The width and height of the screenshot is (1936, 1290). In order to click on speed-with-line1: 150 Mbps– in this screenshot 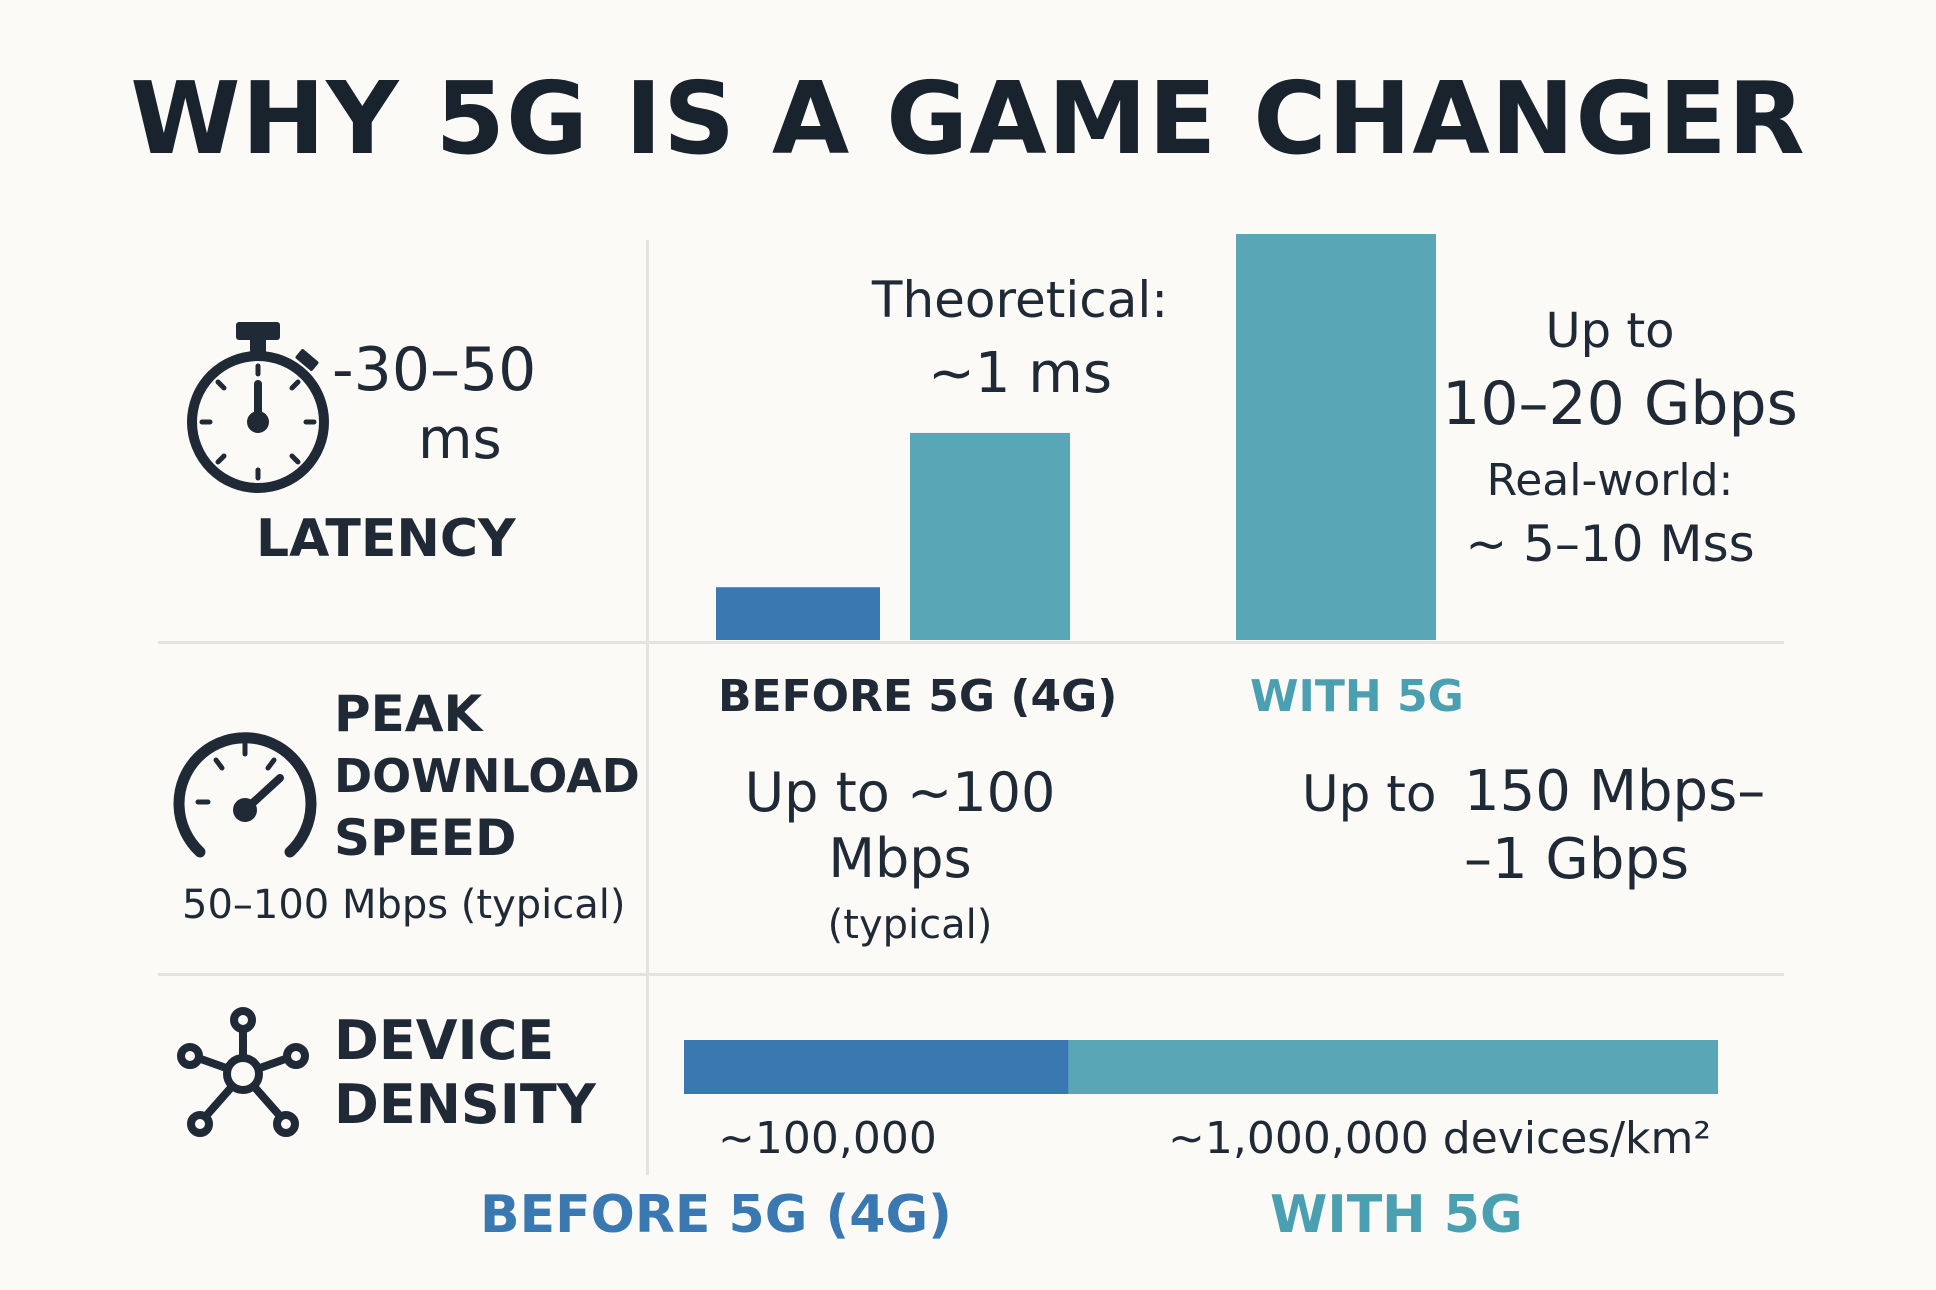, I will do `click(1615, 791)`.